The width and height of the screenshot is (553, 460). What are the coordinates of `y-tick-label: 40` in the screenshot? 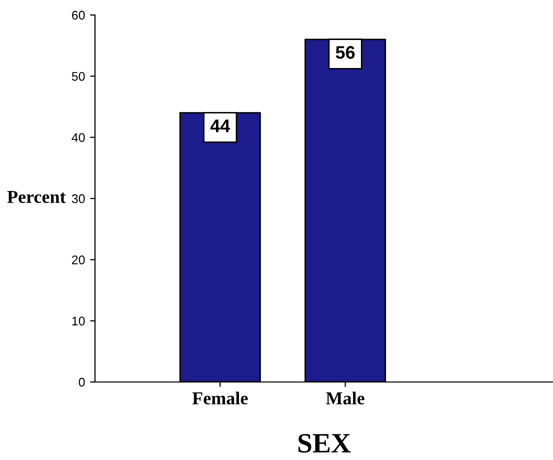 It's located at (78, 137).